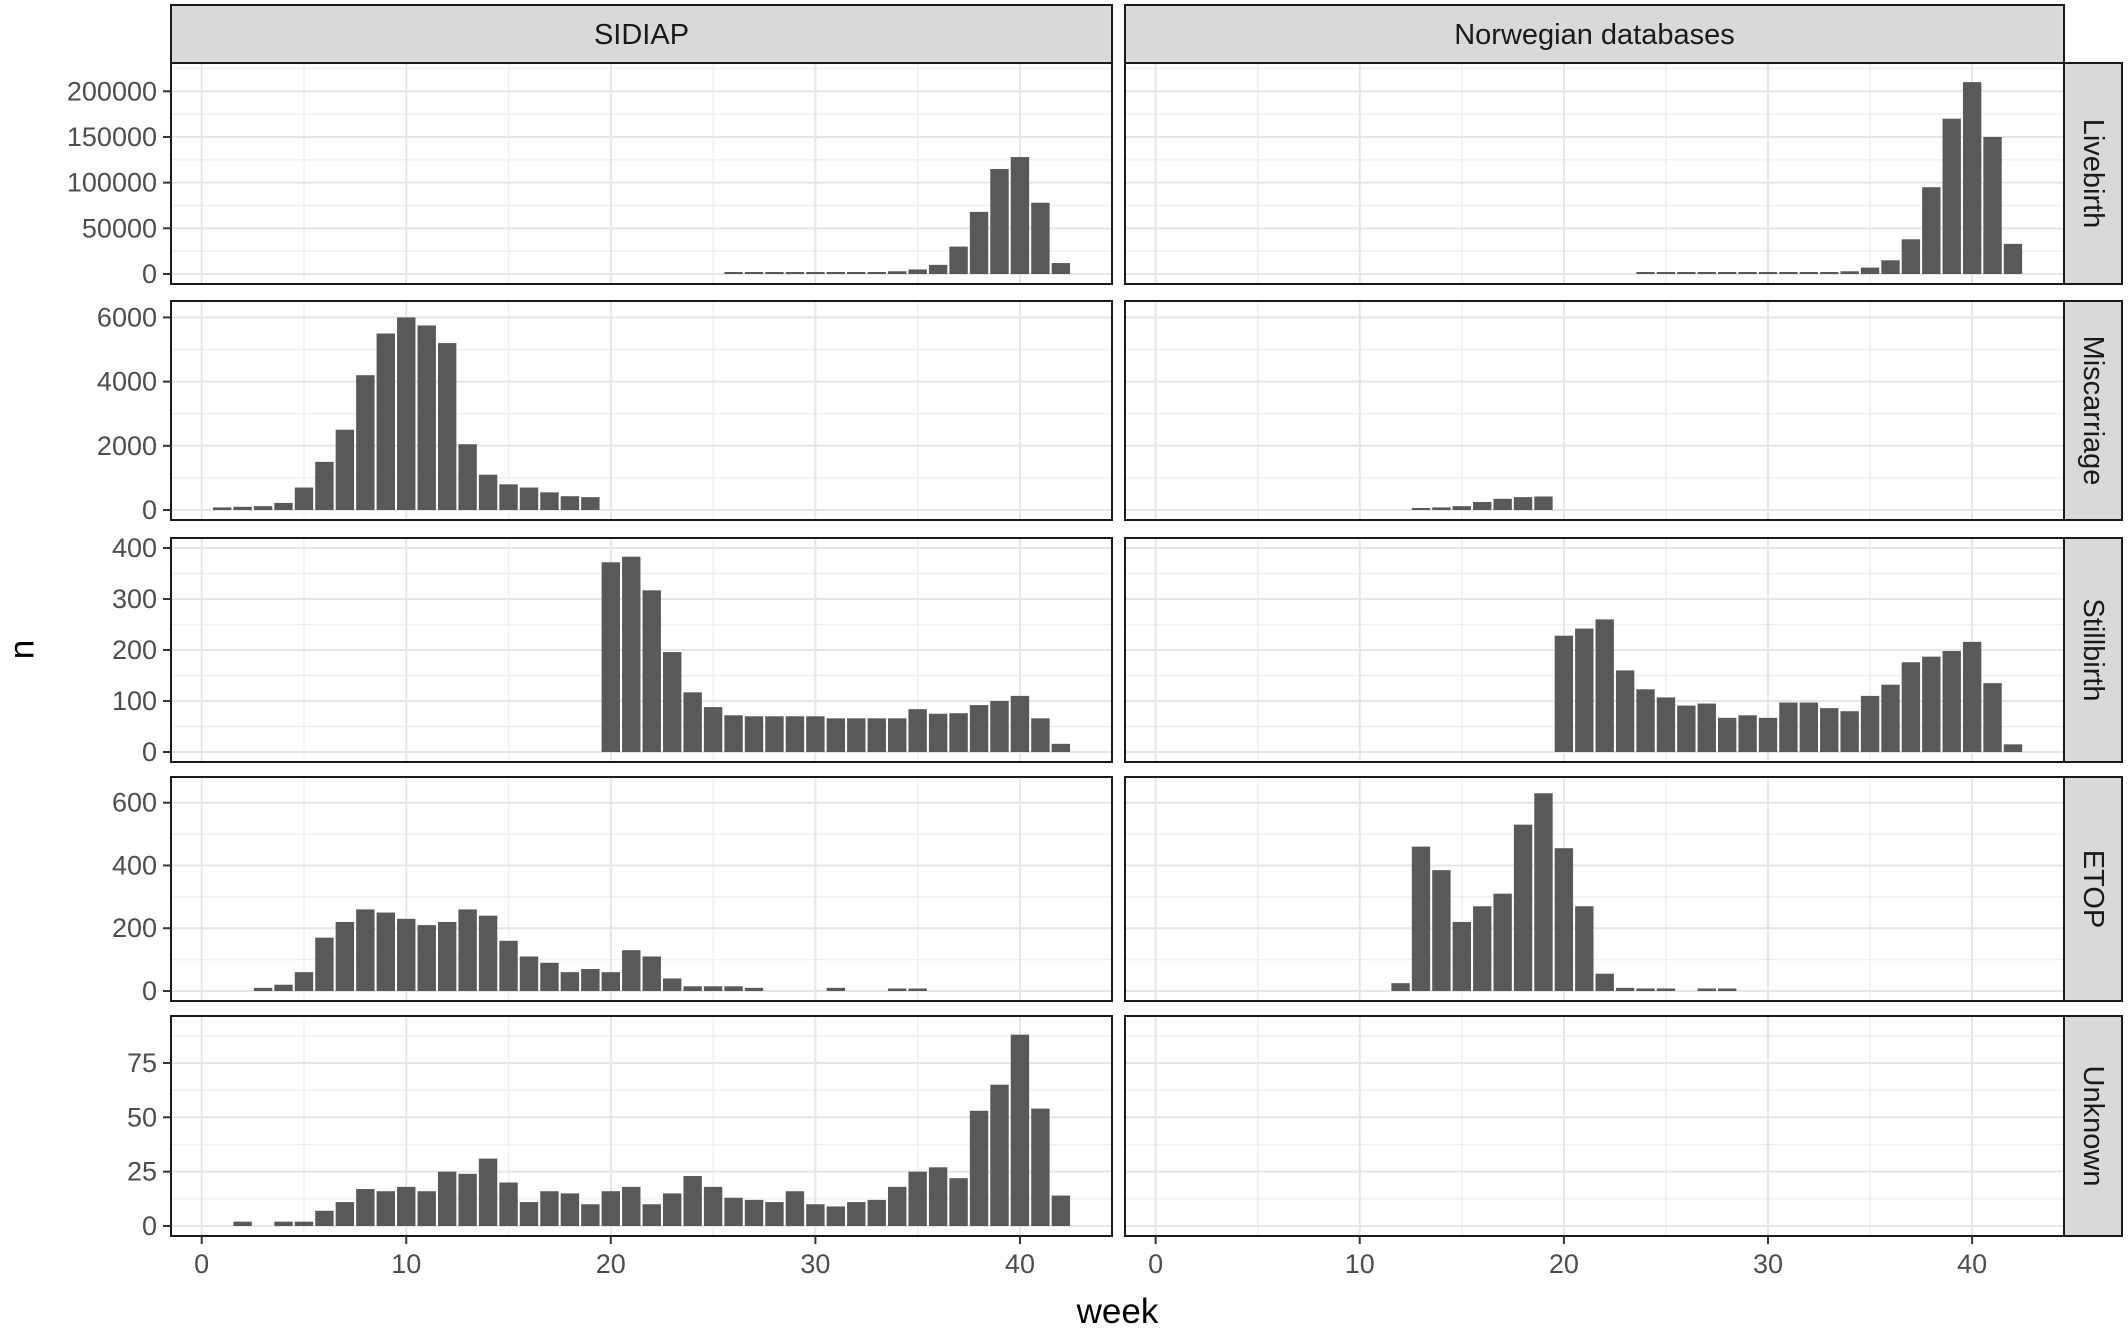  I want to click on y-tick-label: 400, so click(134, 548).